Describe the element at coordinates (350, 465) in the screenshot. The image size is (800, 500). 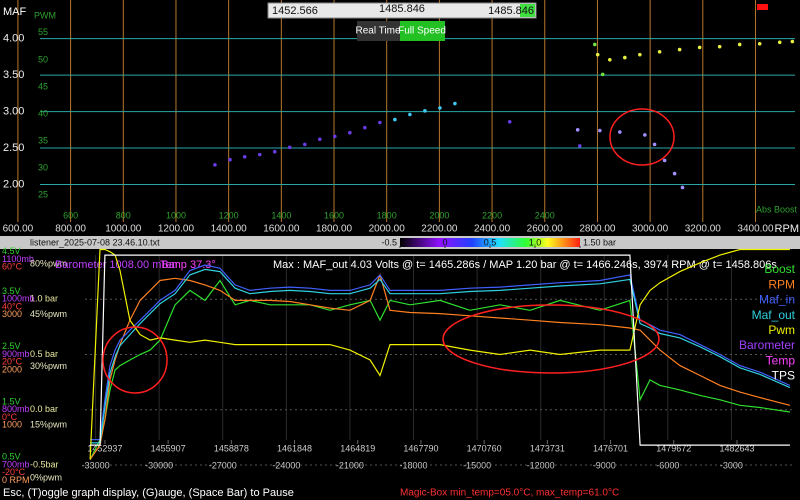
I see `x-tick-label: -21000` at that location.